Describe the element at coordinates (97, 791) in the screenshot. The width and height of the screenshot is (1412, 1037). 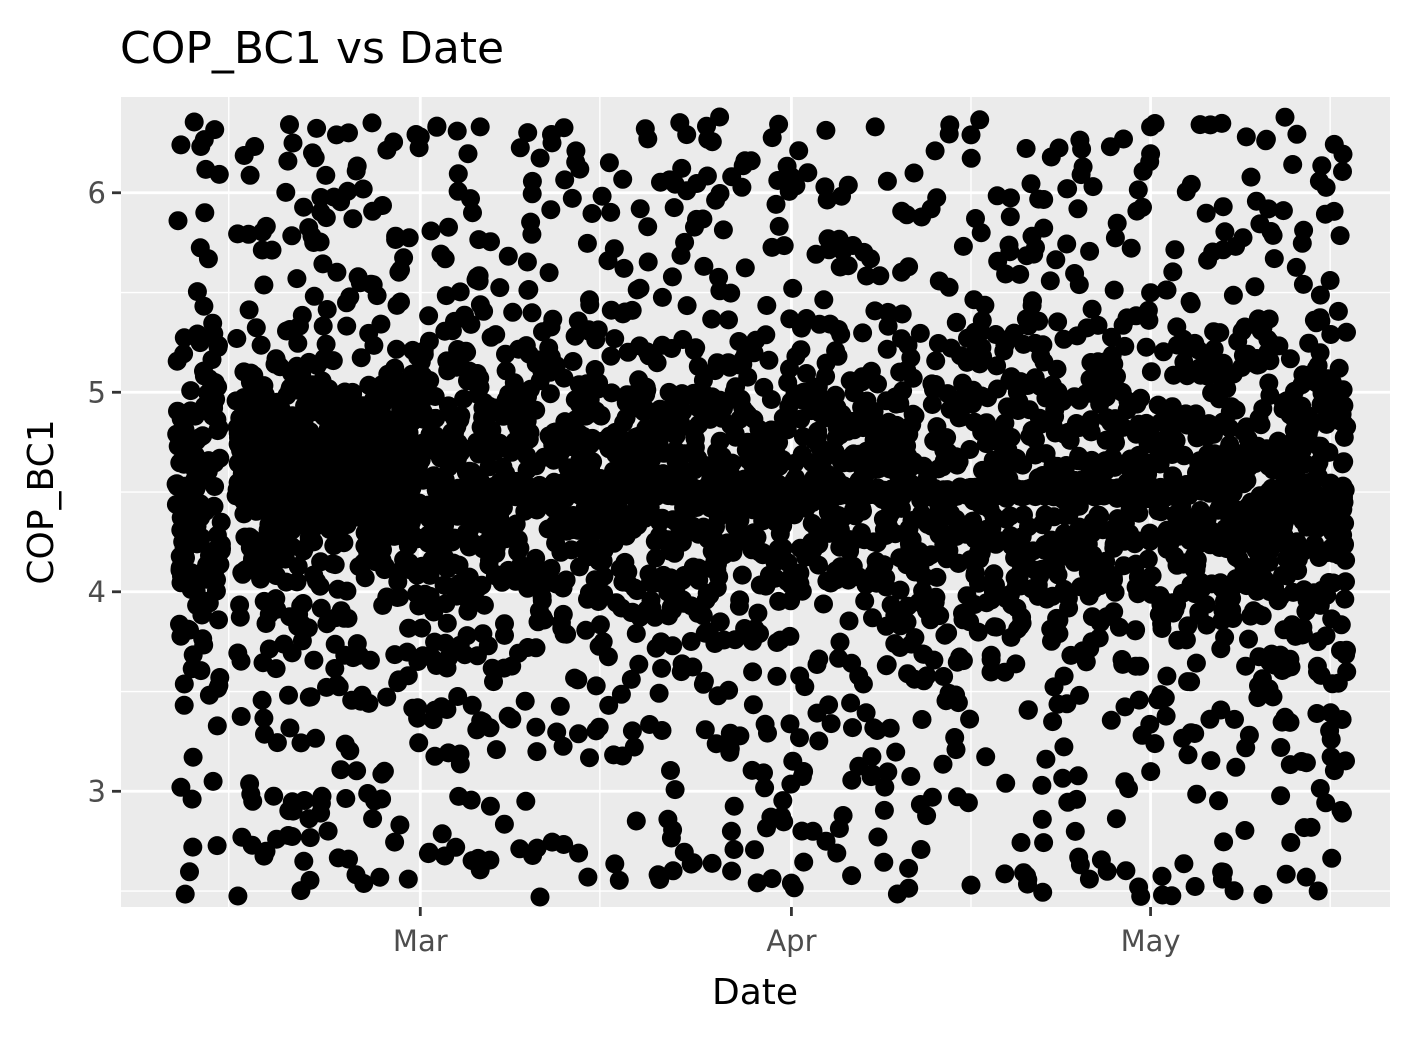
I see `y-tick-label: 3` at that location.